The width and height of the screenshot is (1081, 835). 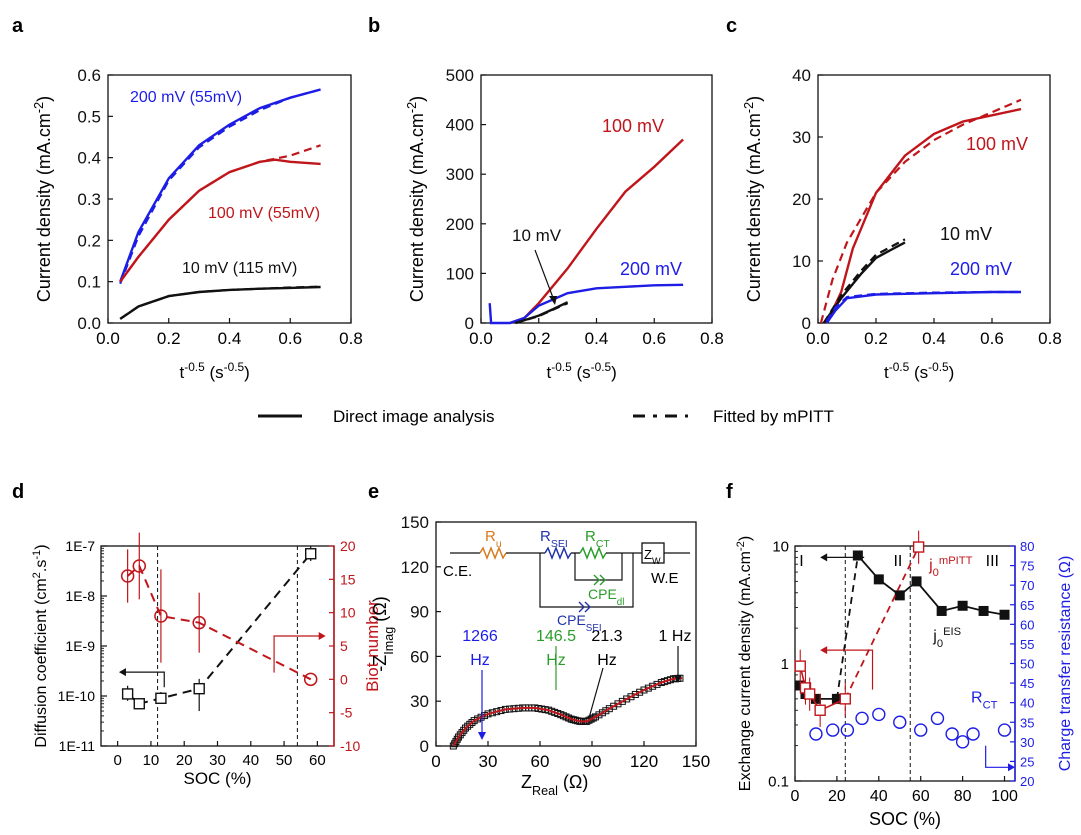 I want to click on circuit-label-rct-part: R, so click(x=590, y=536).